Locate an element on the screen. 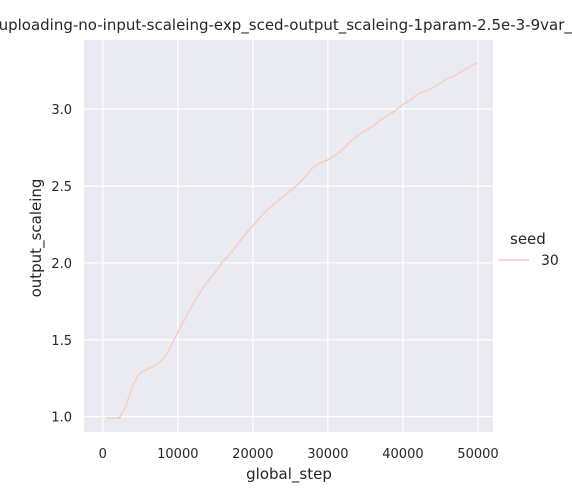 Image resolution: width=572 pixels, height=500 pixels. y-tick-label: 2.0 is located at coordinates (61, 264).